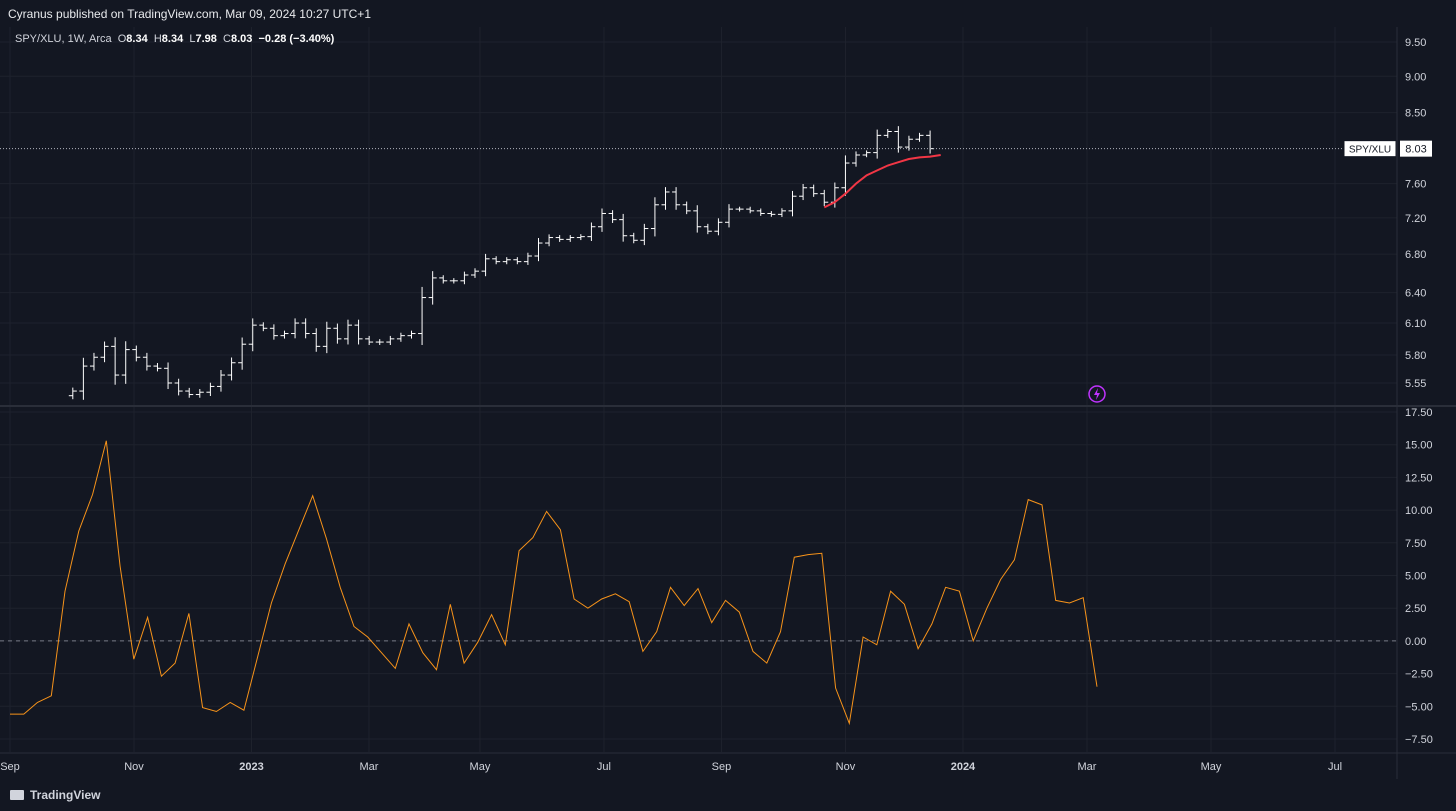 The height and width of the screenshot is (811, 1456). Describe the element at coordinates (241, 39) in the screenshot. I see `legend-close-value: 8.03` at that location.